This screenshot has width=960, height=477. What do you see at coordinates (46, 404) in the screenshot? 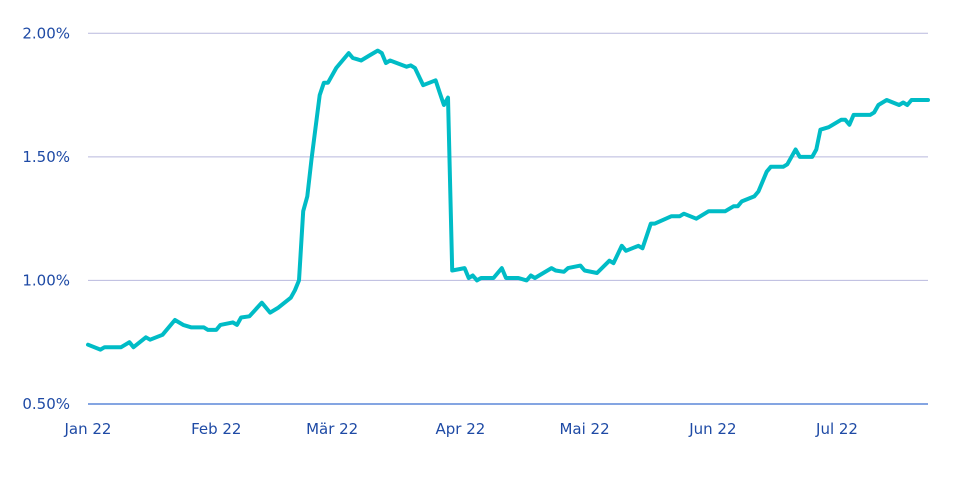
I see `y-tick-label: 0.50%` at bounding box center [46, 404].